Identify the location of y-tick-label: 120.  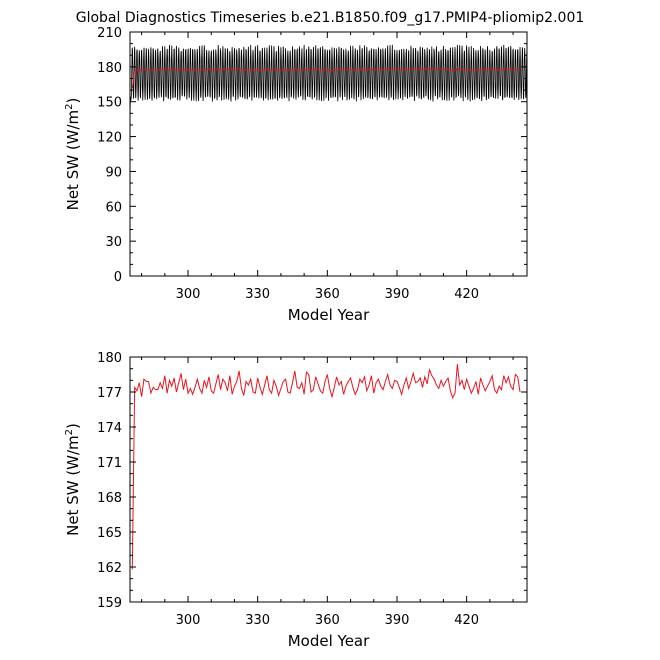
(109, 138).